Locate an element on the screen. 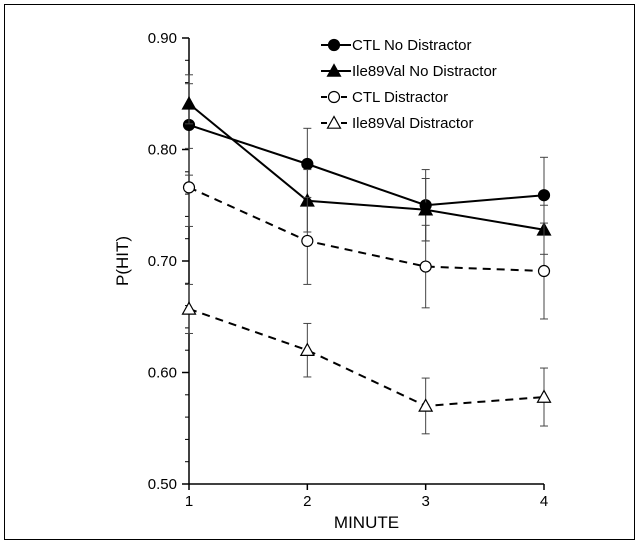 This screenshot has height=546, width=641. legend-label: CTL Distractor is located at coordinates (400, 97).